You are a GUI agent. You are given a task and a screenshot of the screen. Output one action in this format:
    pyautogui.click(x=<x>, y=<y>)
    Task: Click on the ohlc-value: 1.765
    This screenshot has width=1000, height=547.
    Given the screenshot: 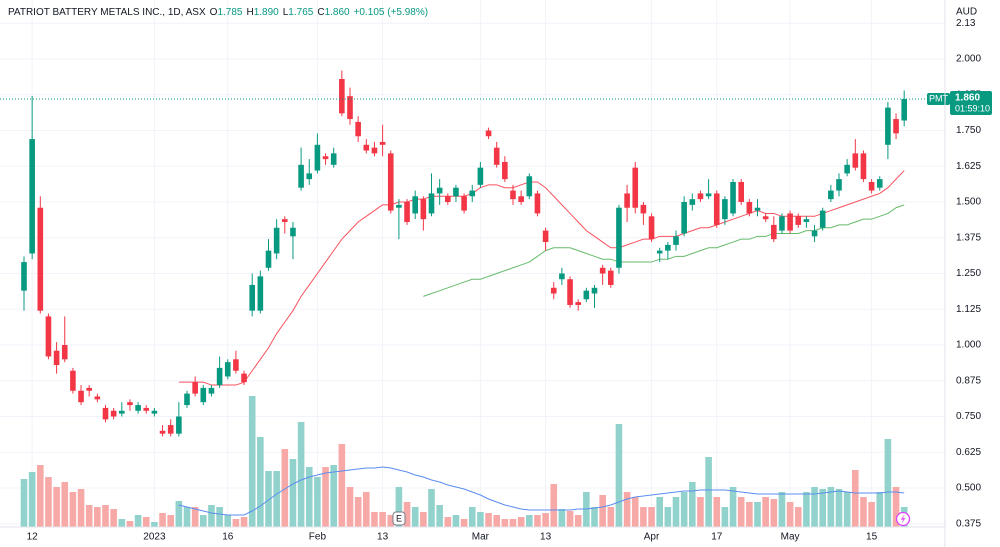 What is the action you would take?
    pyautogui.click(x=300, y=12)
    